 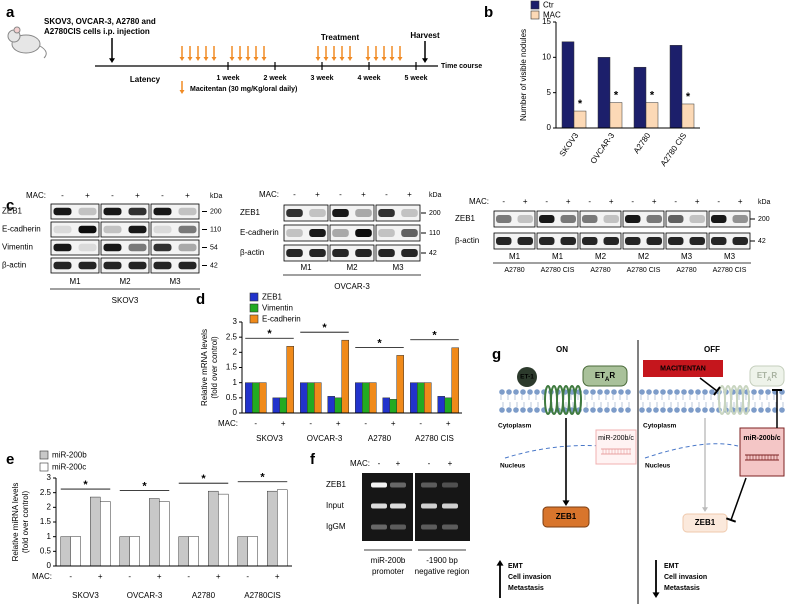 I want to click on cell-line-label: SKOV3, so click(x=125, y=300).